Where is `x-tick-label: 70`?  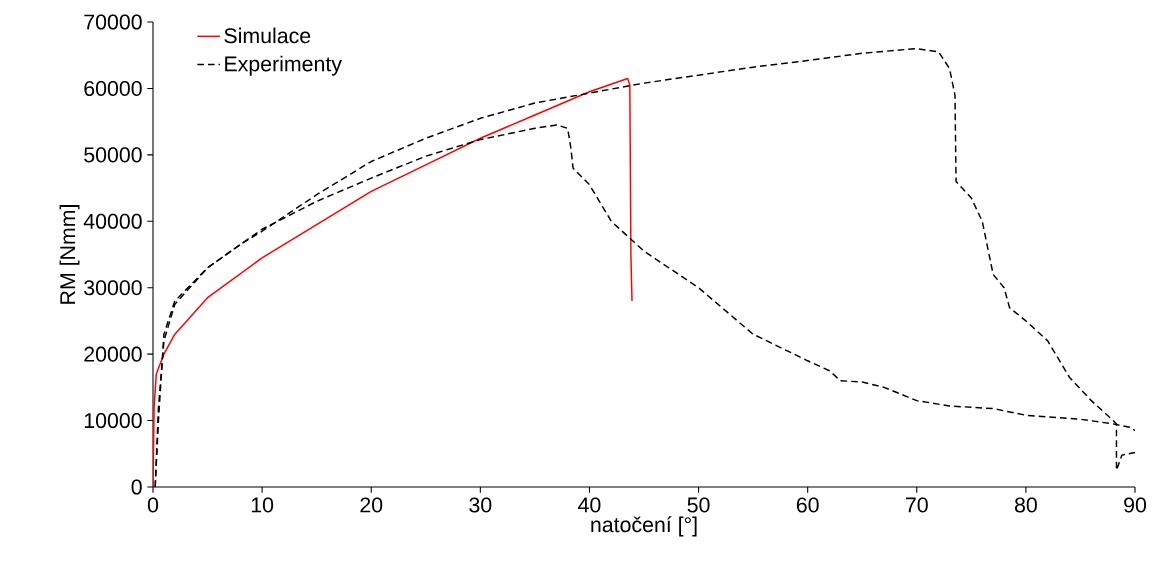 x-tick-label: 70 is located at coordinates (917, 505).